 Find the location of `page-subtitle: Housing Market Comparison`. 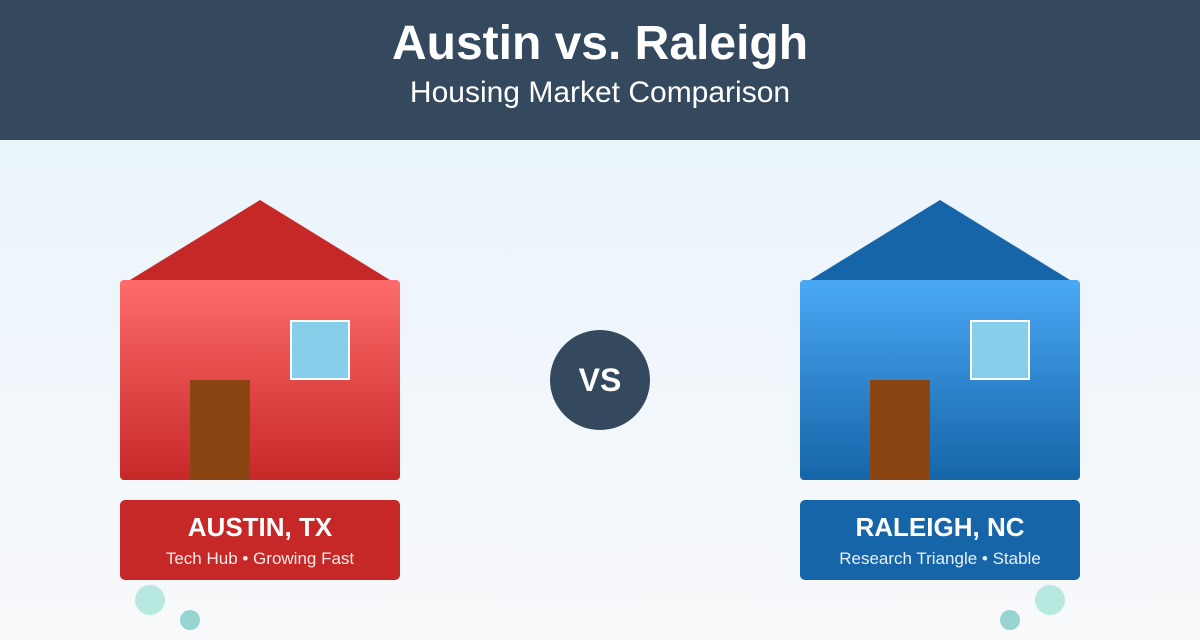

page-subtitle: Housing Market Comparison is located at coordinates (600, 92).